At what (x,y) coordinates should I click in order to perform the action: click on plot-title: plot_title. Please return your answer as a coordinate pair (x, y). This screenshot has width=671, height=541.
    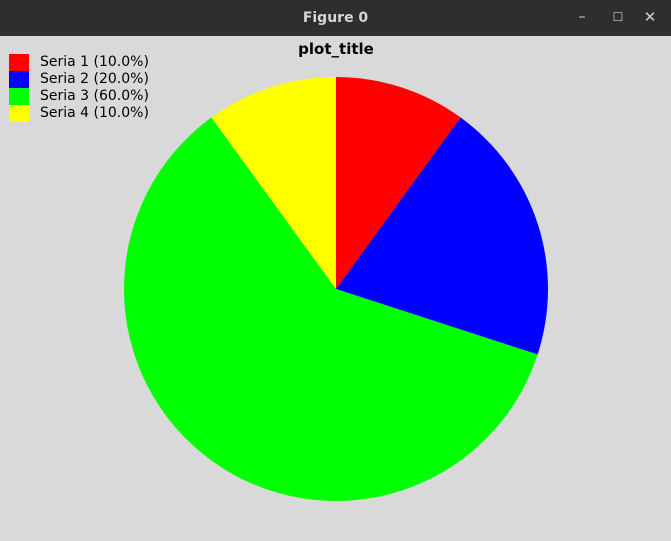
    Looking at the image, I should click on (336, 49).